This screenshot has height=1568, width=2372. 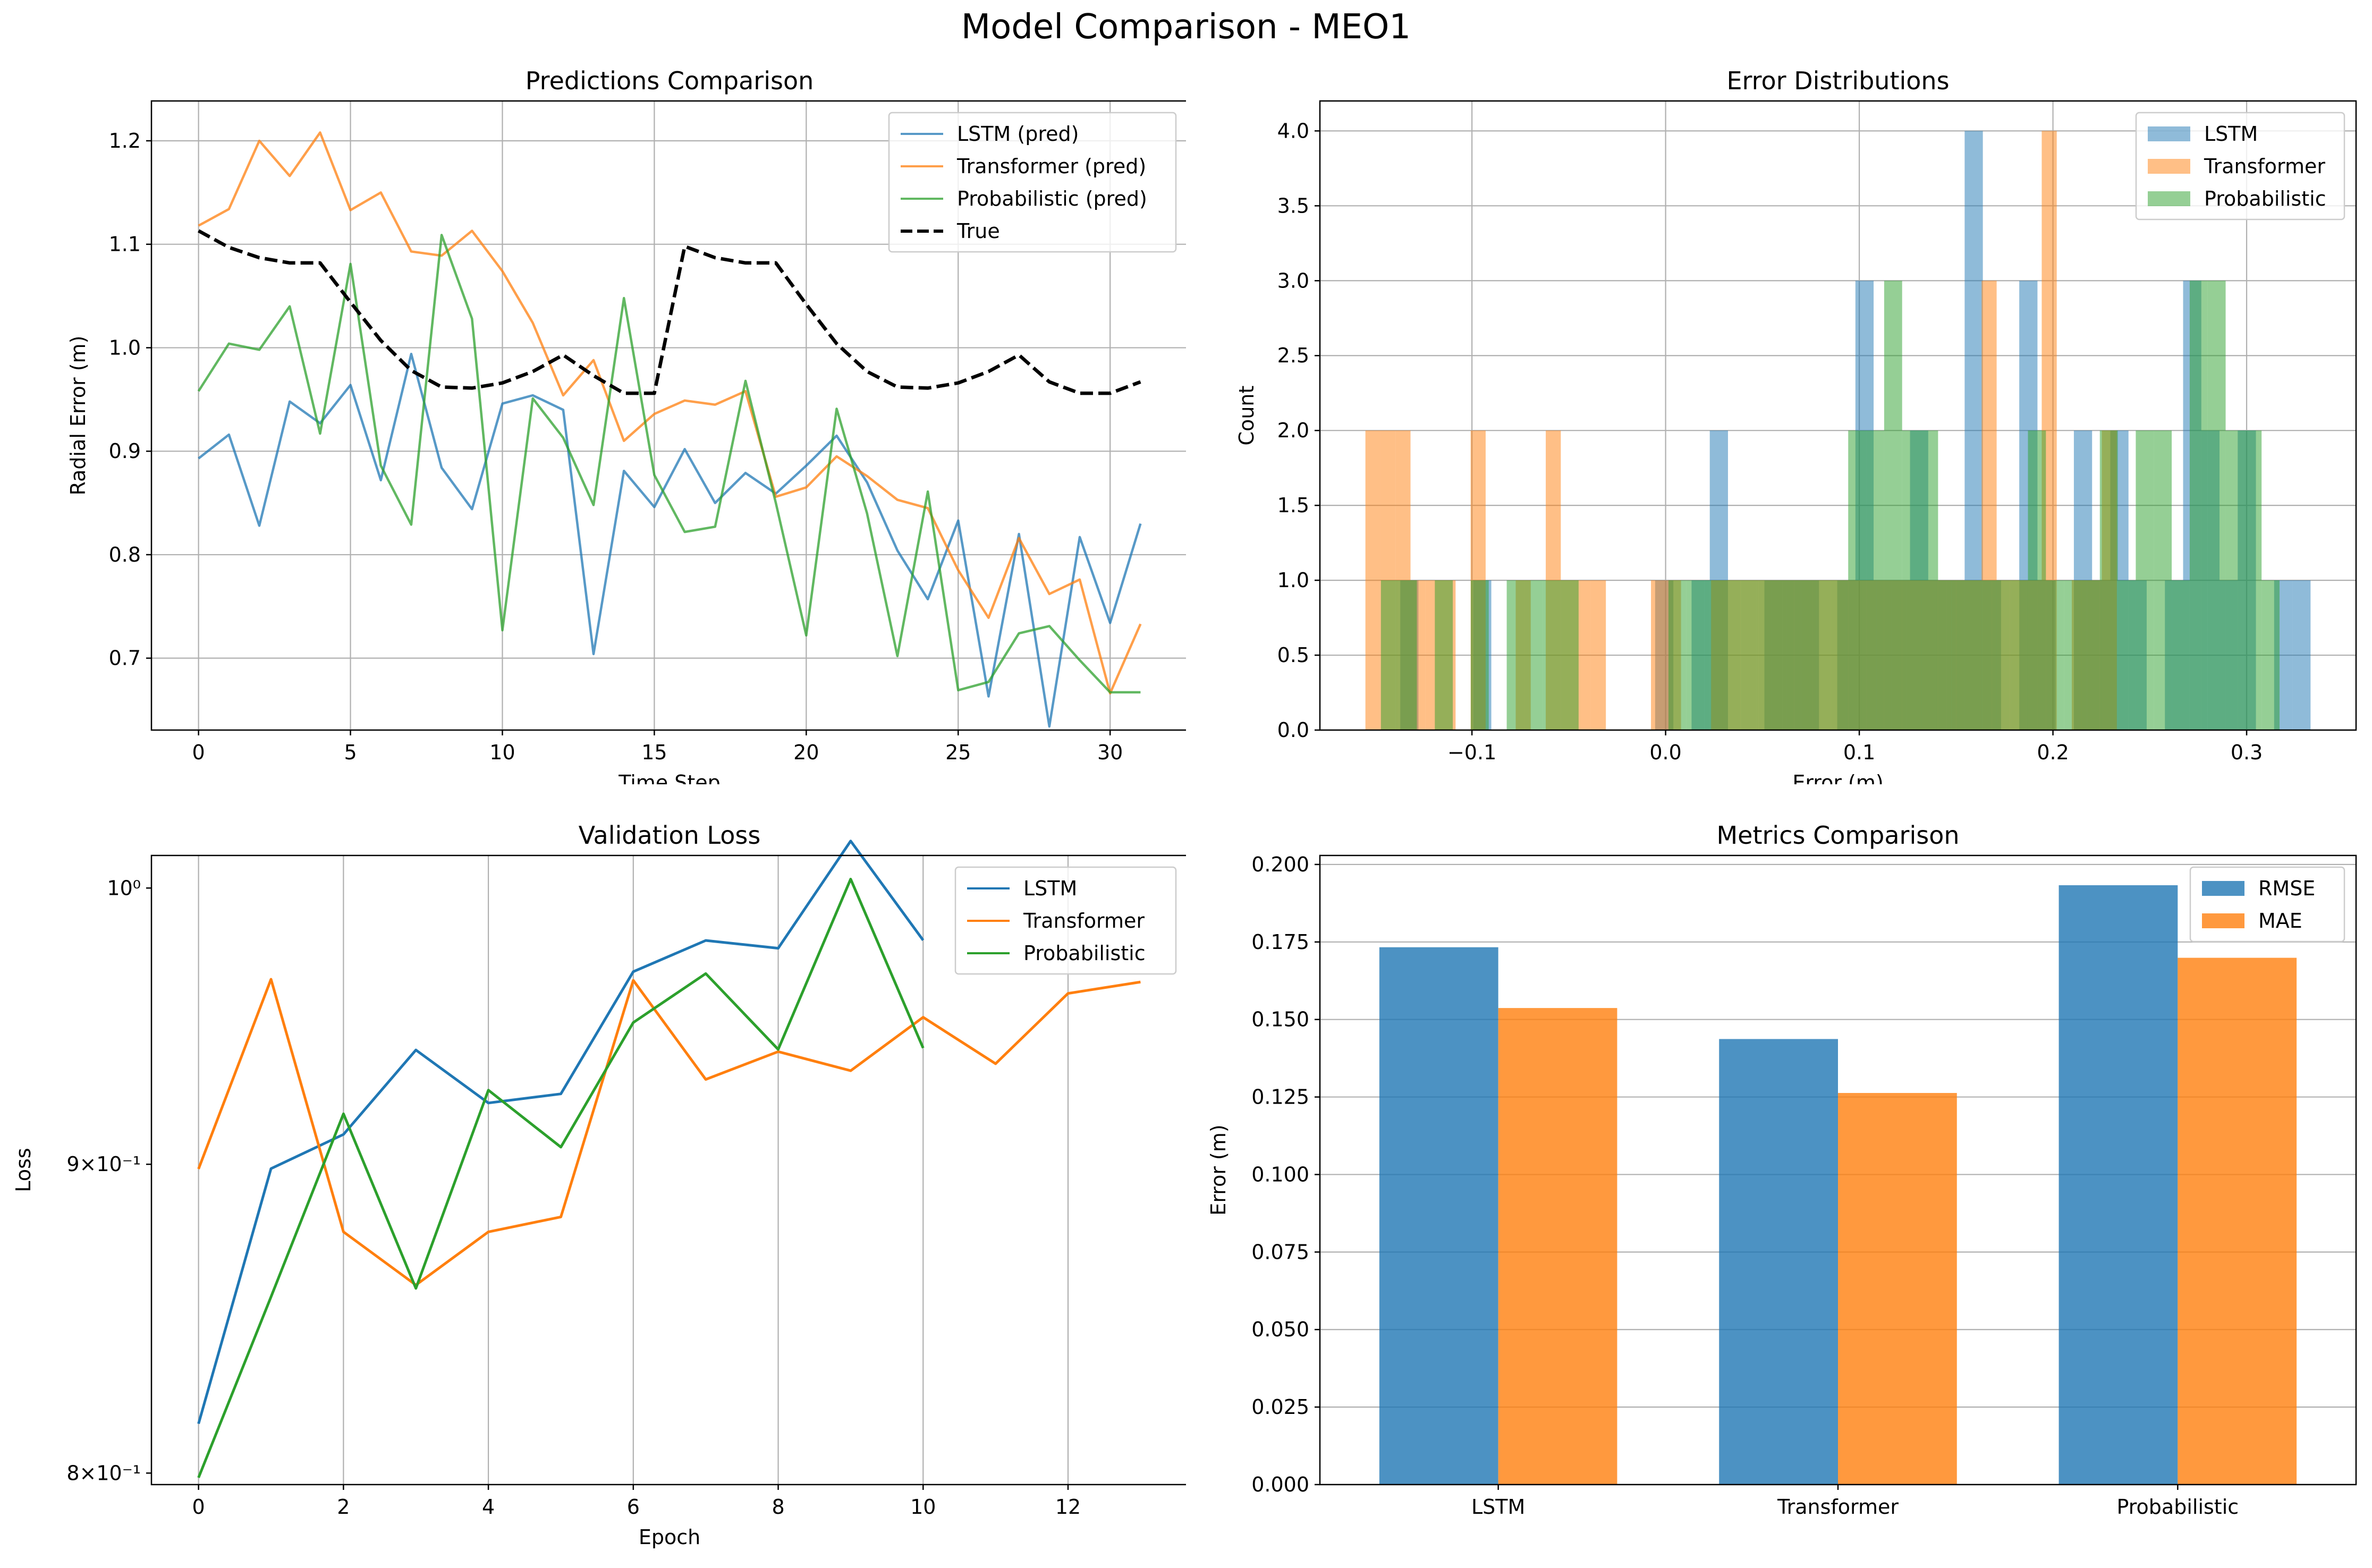 What do you see at coordinates (2247, 752) in the screenshot?
I see `x-tick-label: 0.3` at bounding box center [2247, 752].